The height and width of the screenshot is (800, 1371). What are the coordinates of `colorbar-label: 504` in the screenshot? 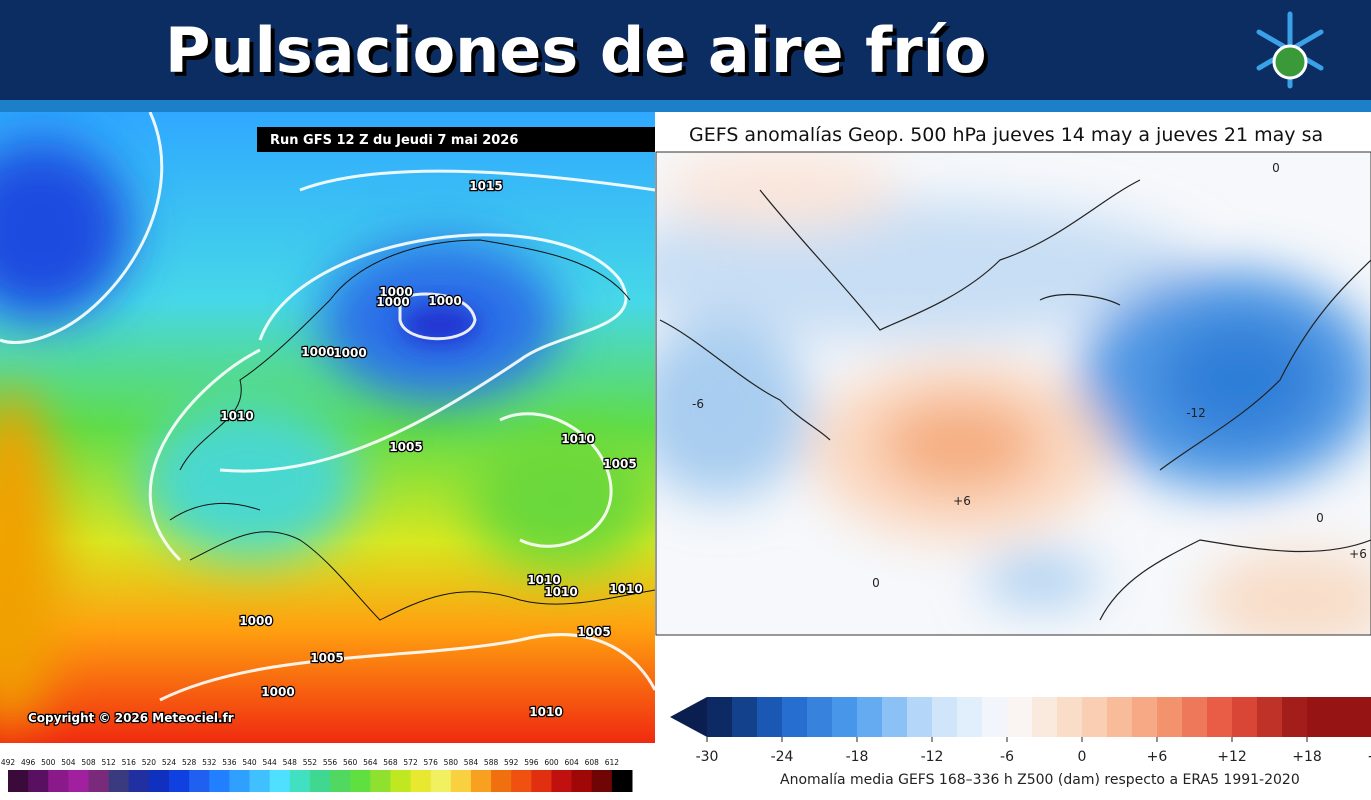 It's located at (68, 762).